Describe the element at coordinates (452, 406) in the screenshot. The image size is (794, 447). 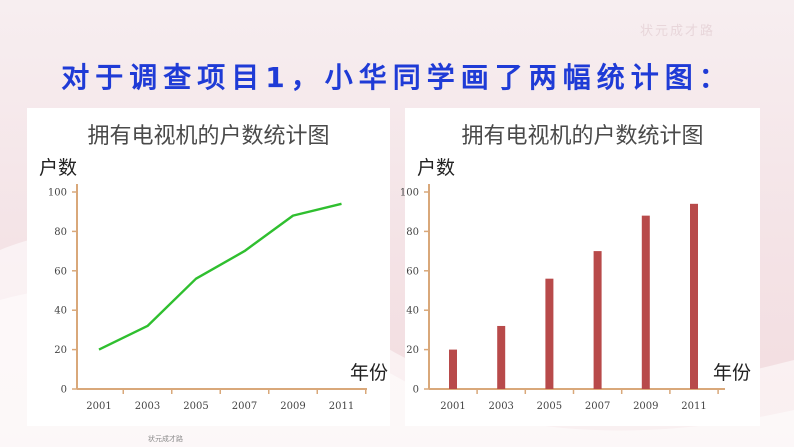
I see `bar-chart-x-tick-label: 2001` at that location.